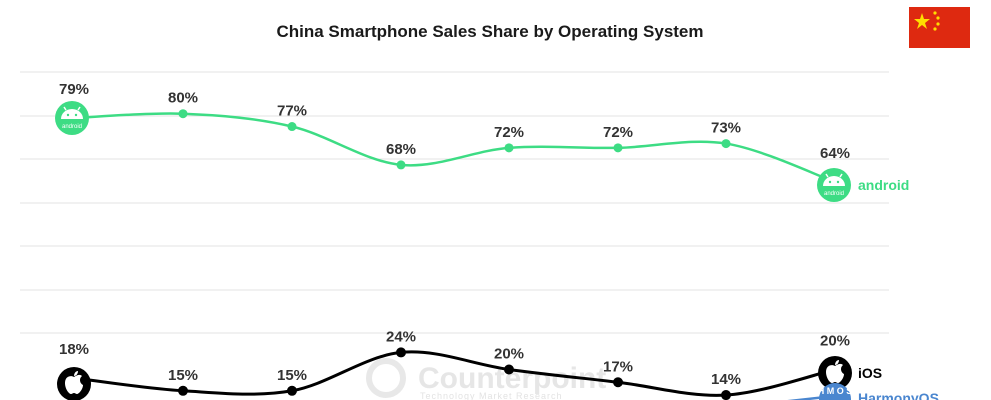  I want to click on data-label-android: 79%, so click(74, 89).